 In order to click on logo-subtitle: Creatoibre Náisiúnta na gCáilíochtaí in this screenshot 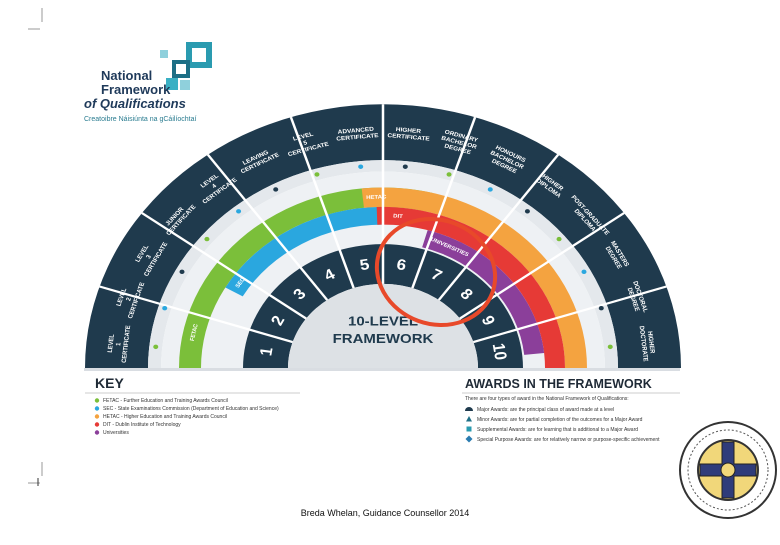, I will do `click(140, 119)`.